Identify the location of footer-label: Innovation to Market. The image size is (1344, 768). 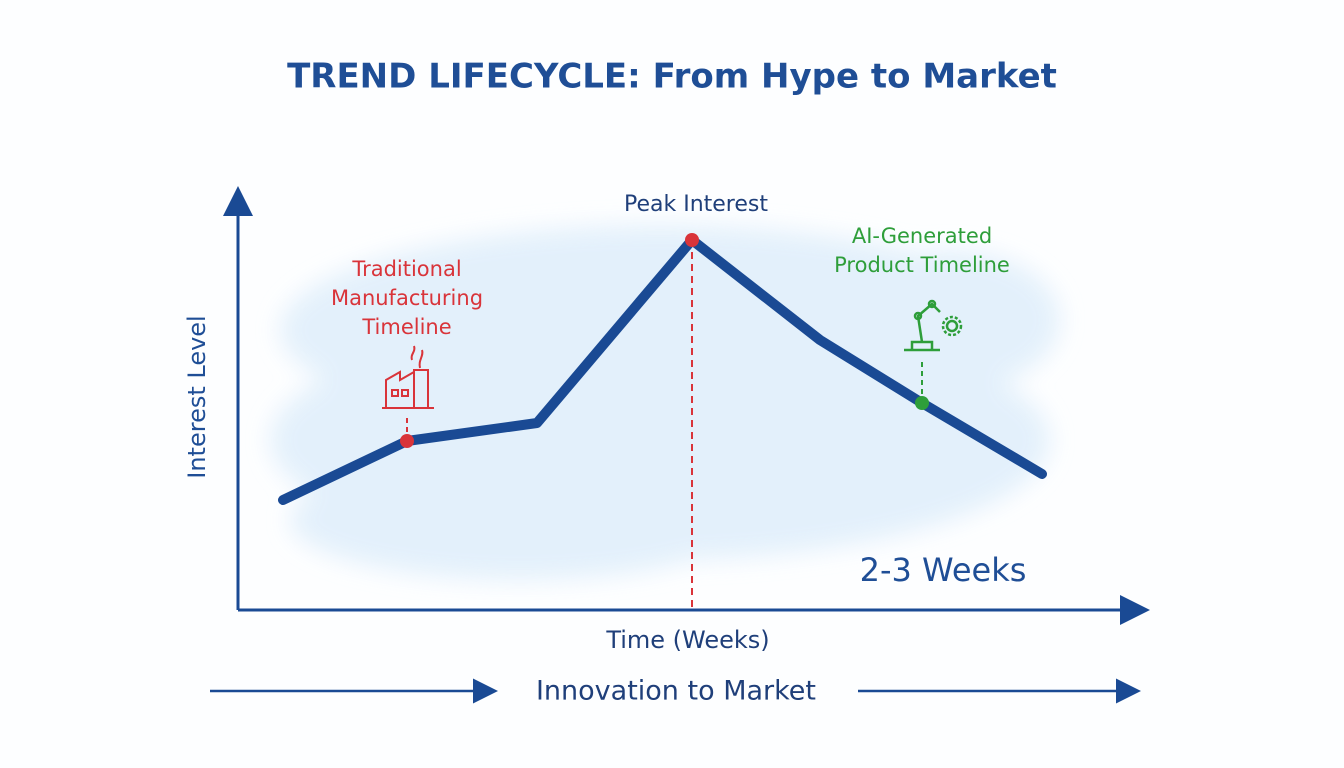
(676, 691).